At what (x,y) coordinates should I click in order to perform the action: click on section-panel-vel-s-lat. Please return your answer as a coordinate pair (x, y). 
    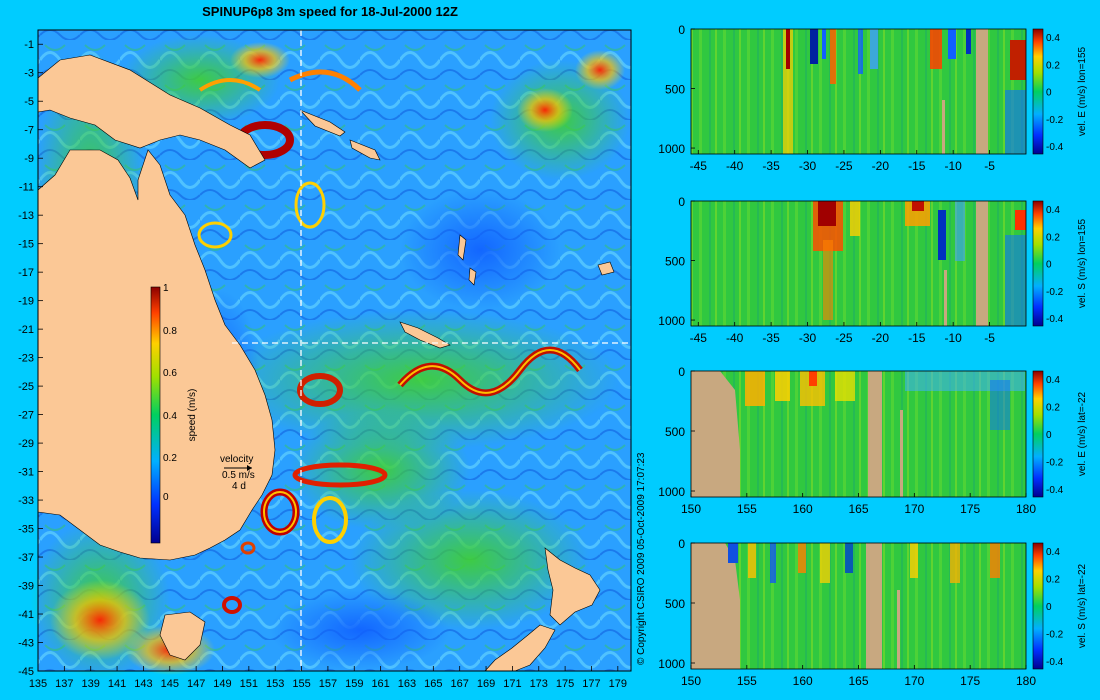
    Looking at the image, I should click on (867, 606).